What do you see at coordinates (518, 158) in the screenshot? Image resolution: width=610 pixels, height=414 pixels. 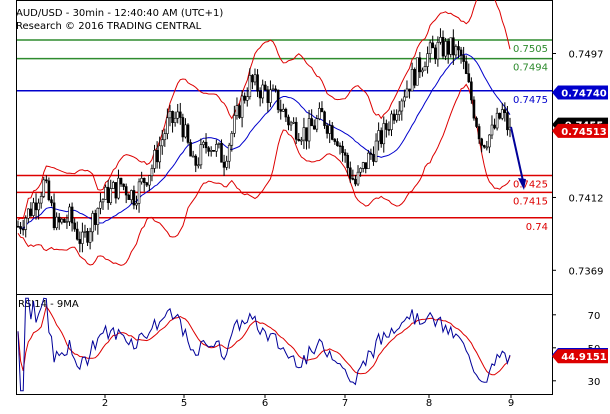 I see `projection-arrow-icon` at bounding box center [518, 158].